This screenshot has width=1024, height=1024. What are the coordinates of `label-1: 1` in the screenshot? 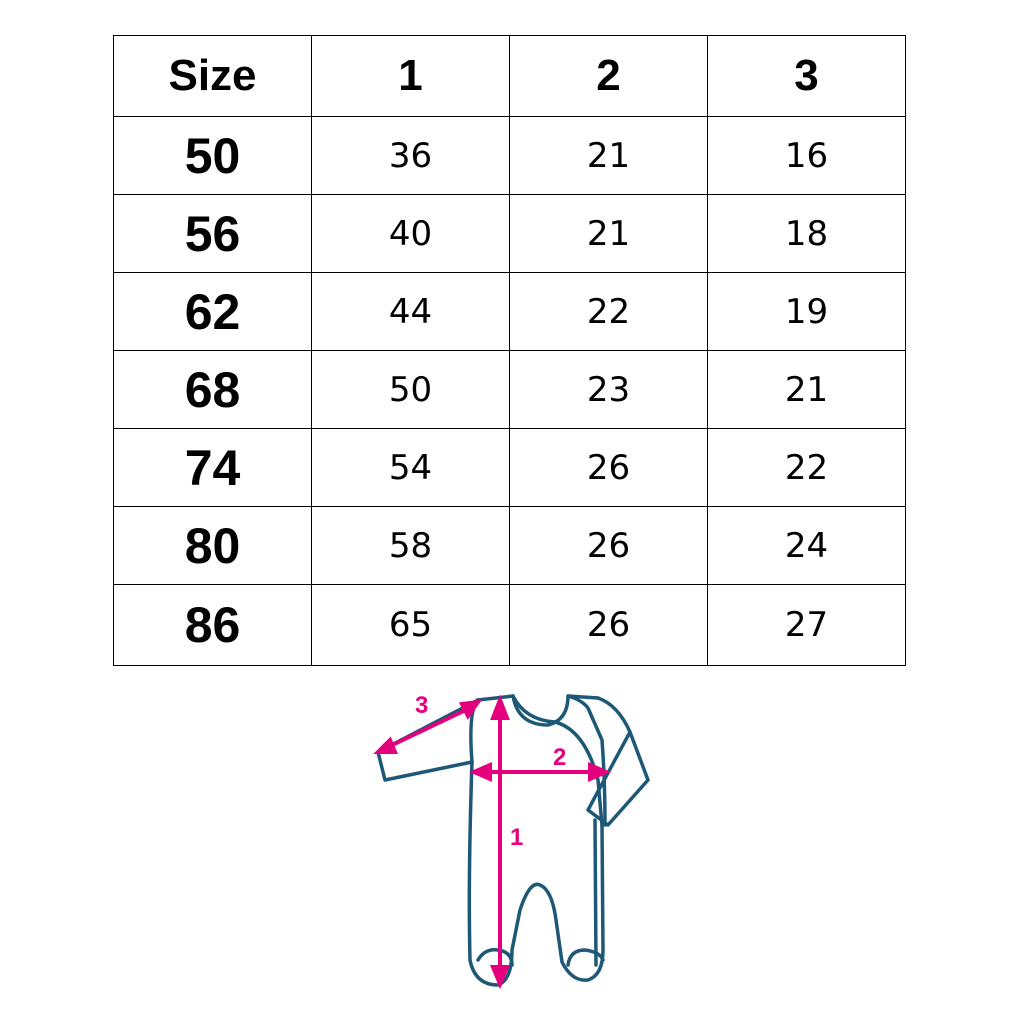 It's located at (516, 837).